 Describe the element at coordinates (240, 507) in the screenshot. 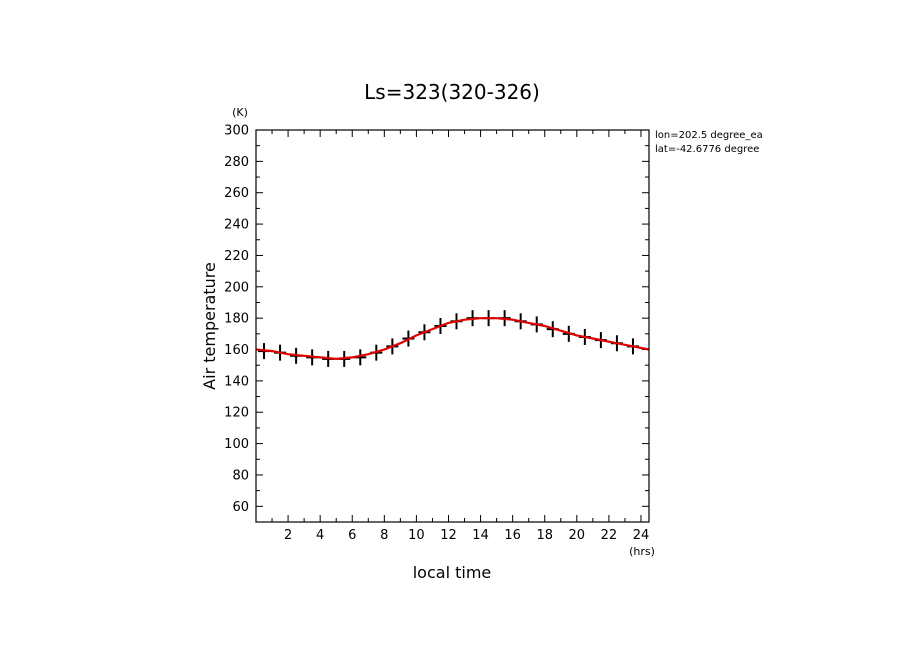

I see `y-tick-label: 60` at that location.